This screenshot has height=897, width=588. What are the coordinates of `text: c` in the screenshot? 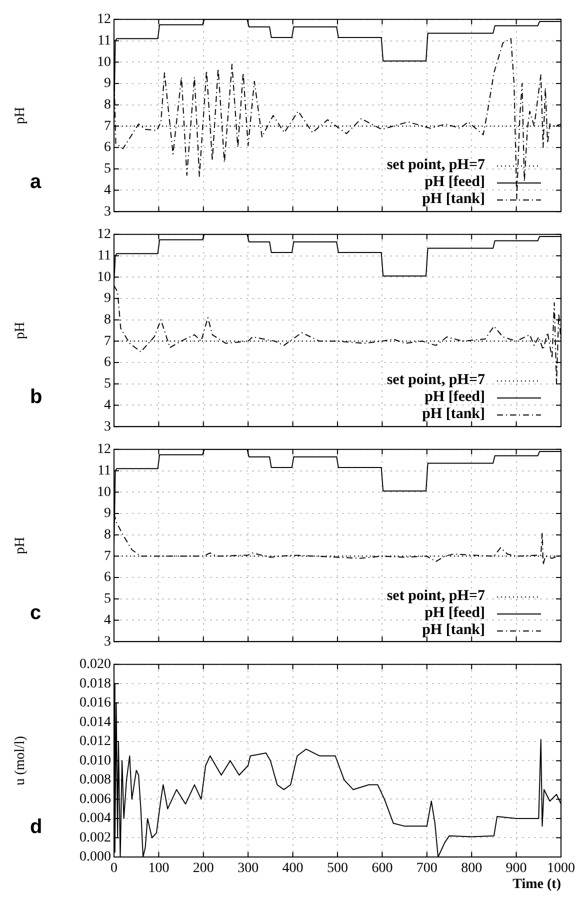 It's located at (36, 613).